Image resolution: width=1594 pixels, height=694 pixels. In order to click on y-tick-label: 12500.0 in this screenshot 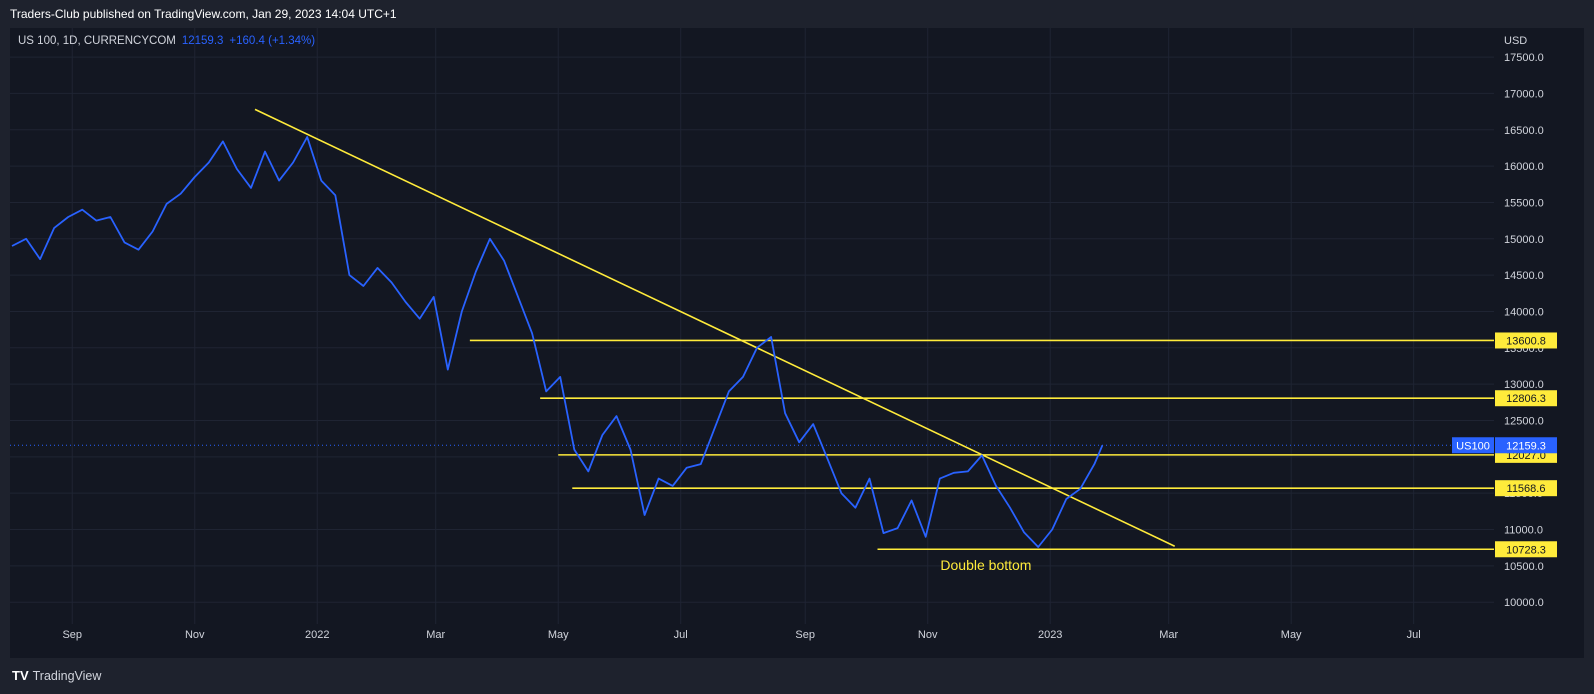, I will do `click(1524, 421)`.